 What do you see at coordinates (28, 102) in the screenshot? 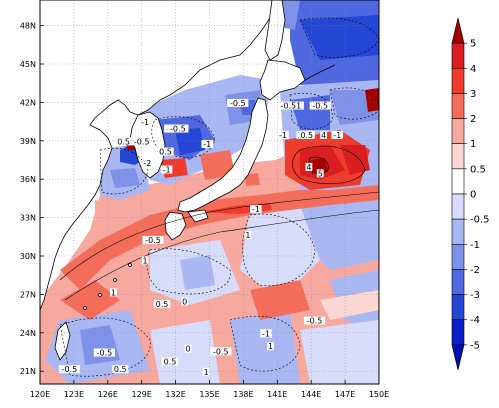
I see `lat-tick-label: 42N` at bounding box center [28, 102].